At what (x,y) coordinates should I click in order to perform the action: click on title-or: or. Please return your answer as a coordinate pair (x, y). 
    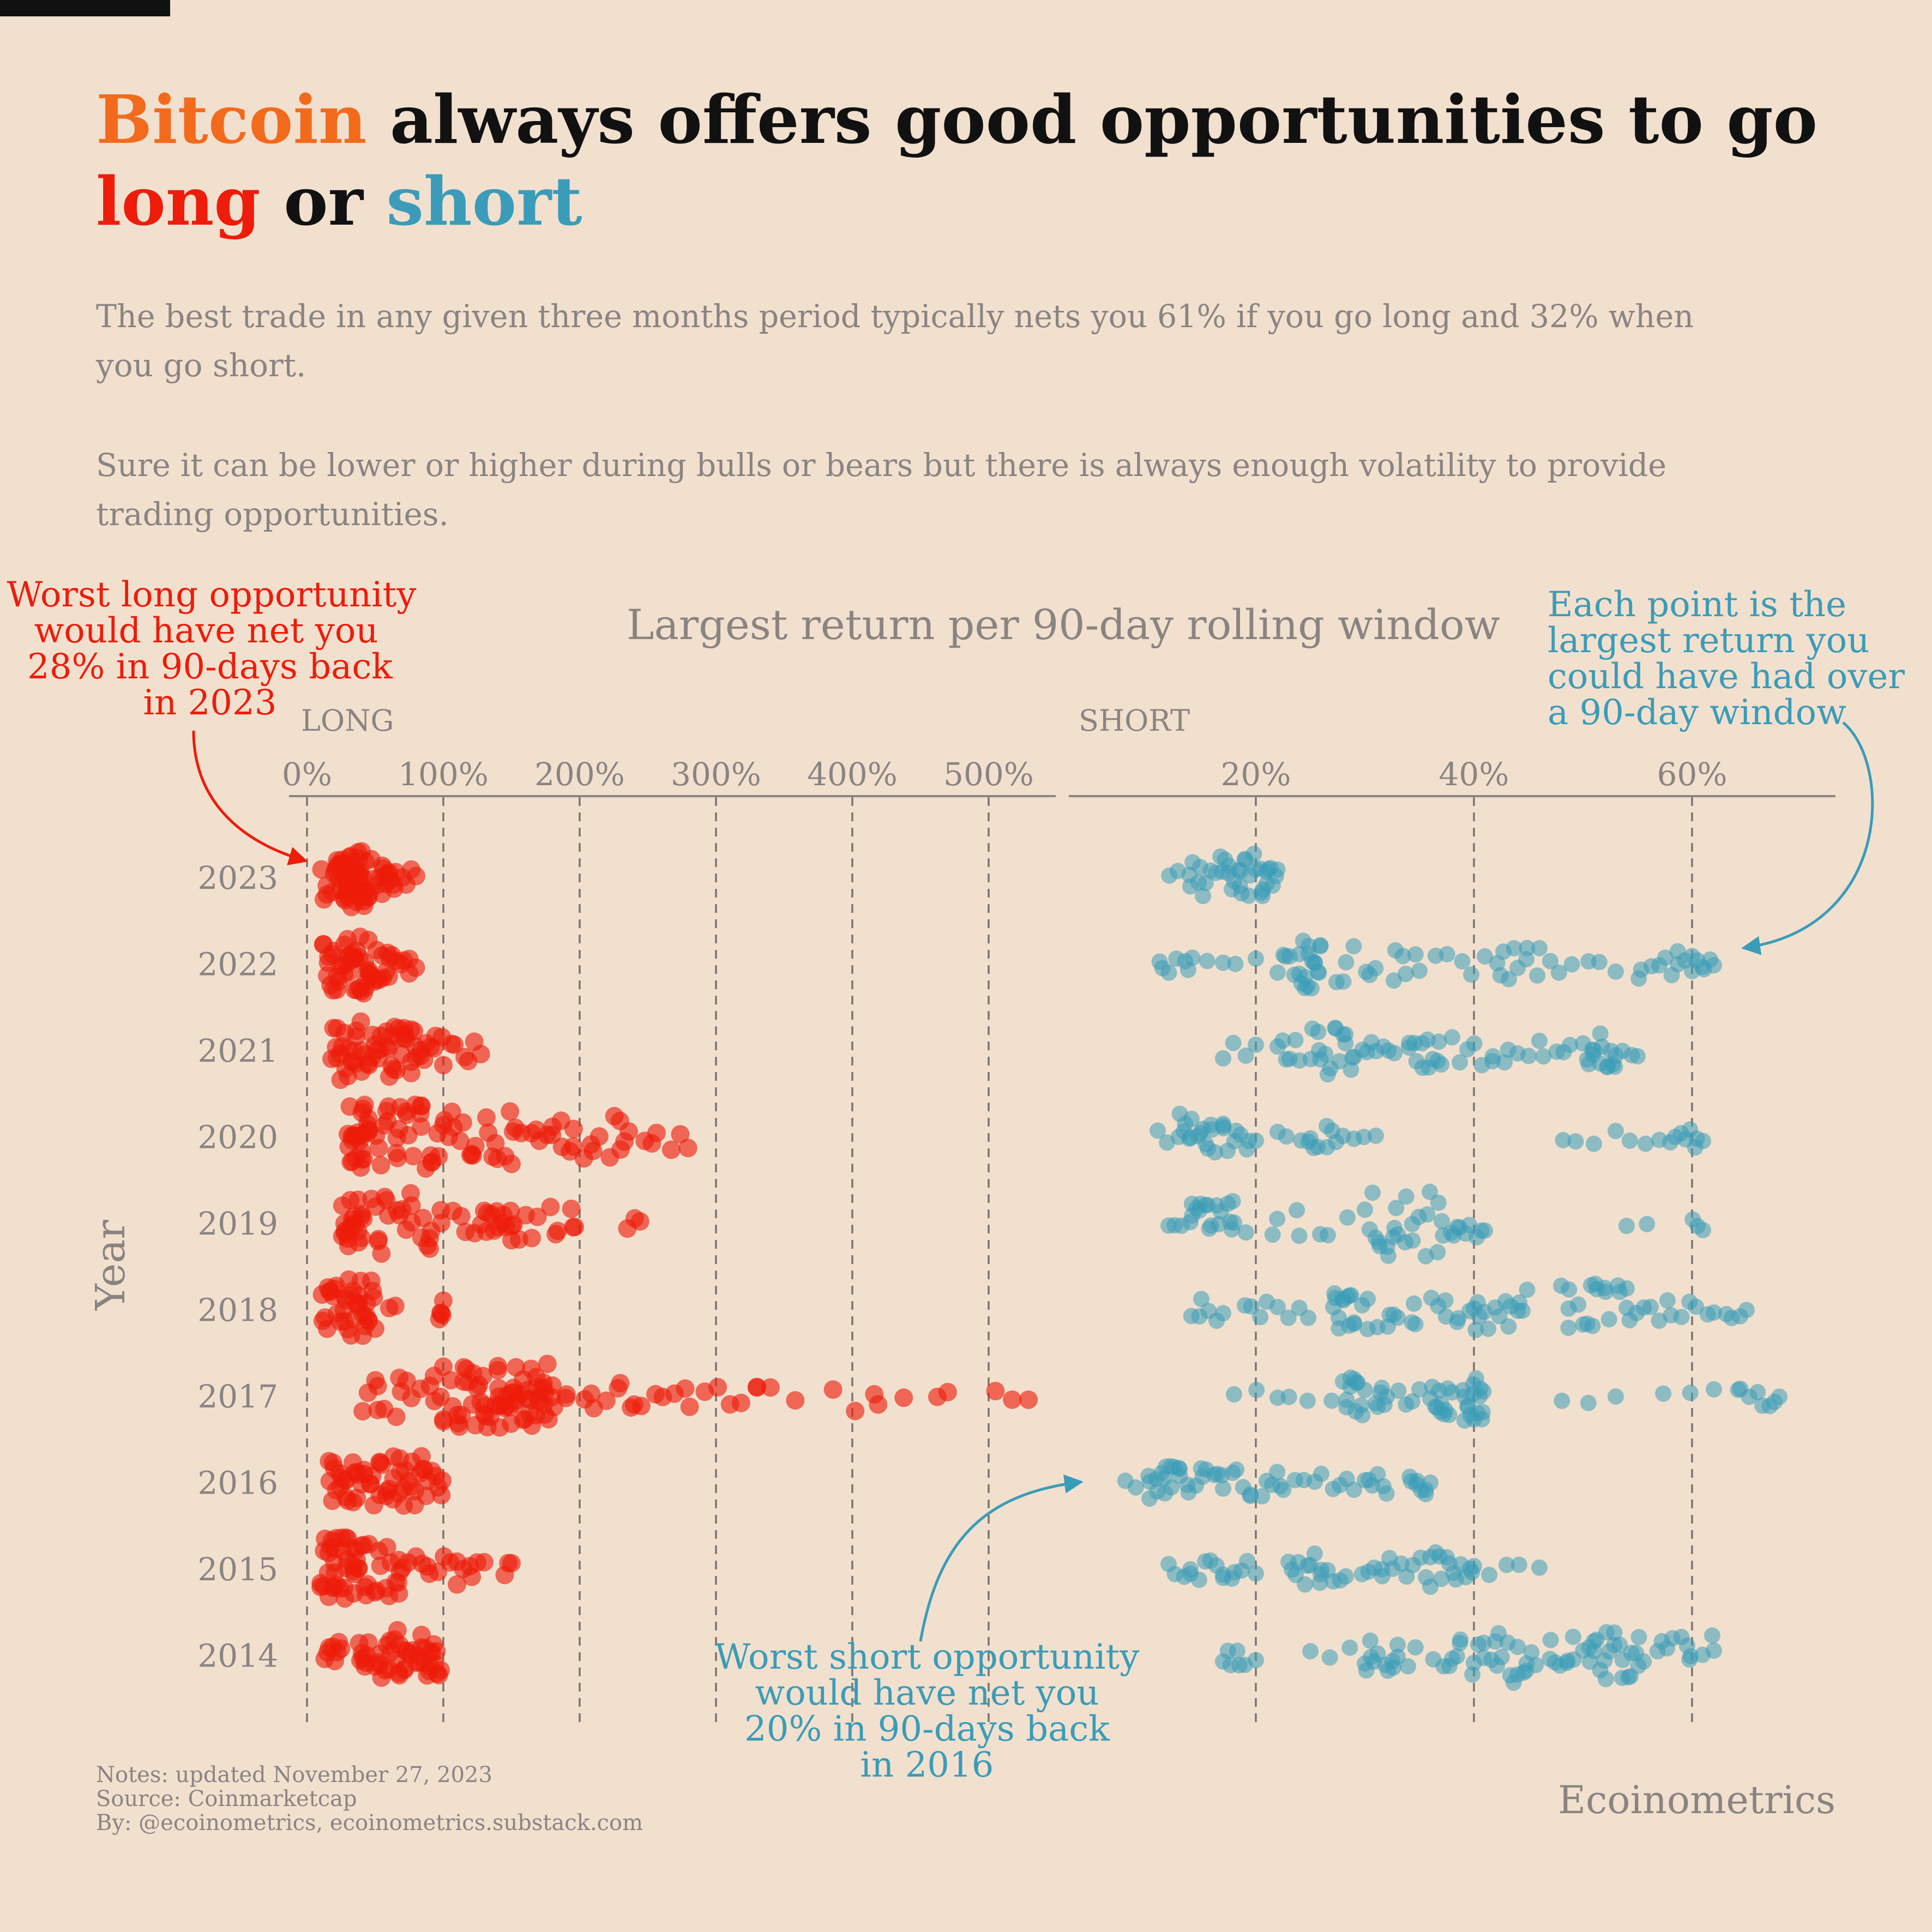
    Looking at the image, I should click on (324, 201).